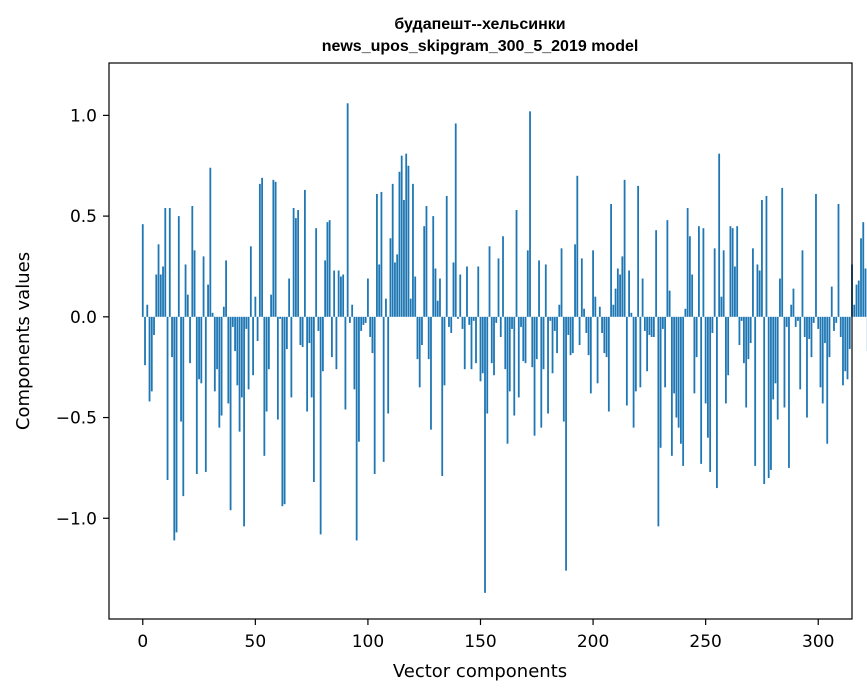 This screenshot has height=696, width=867. What do you see at coordinates (83, 318) in the screenshot?
I see `y-tick-label-2: 0.0` at bounding box center [83, 318].